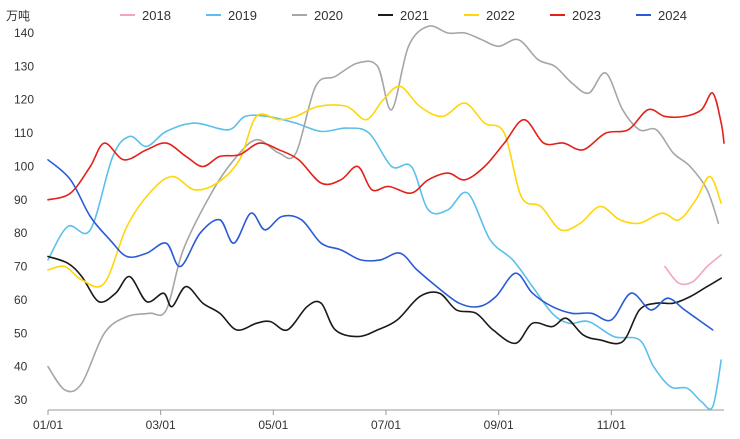 This screenshot has height=439, width=740. I want to click on x-tick-label: 05/01, so click(273, 425).